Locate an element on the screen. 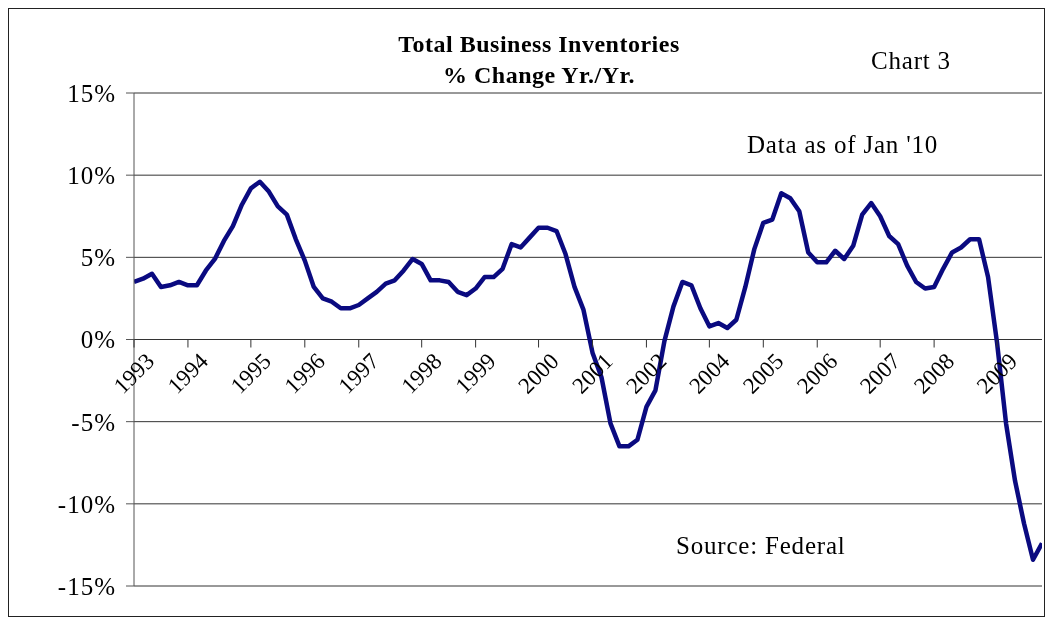 The width and height of the screenshot is (1051, 623). y-tick-label: -10% is located at coordinates (86, 504).